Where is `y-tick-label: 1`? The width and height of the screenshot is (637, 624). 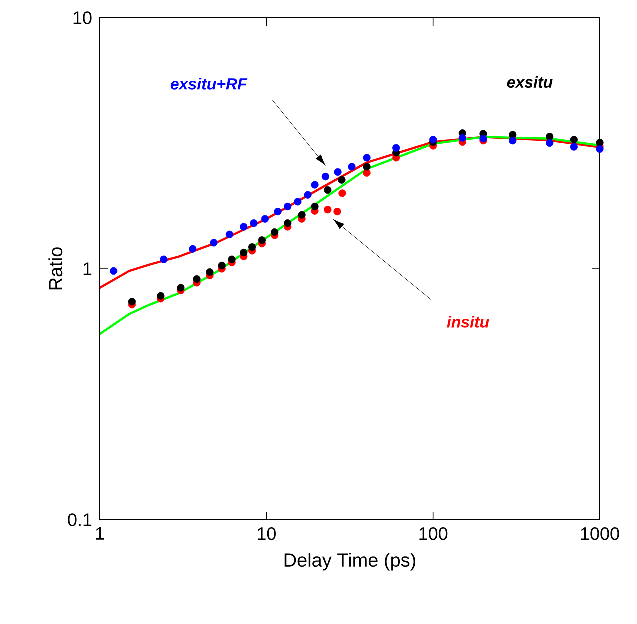 y-tick-label: 1 is located at coordinates (88, 269).